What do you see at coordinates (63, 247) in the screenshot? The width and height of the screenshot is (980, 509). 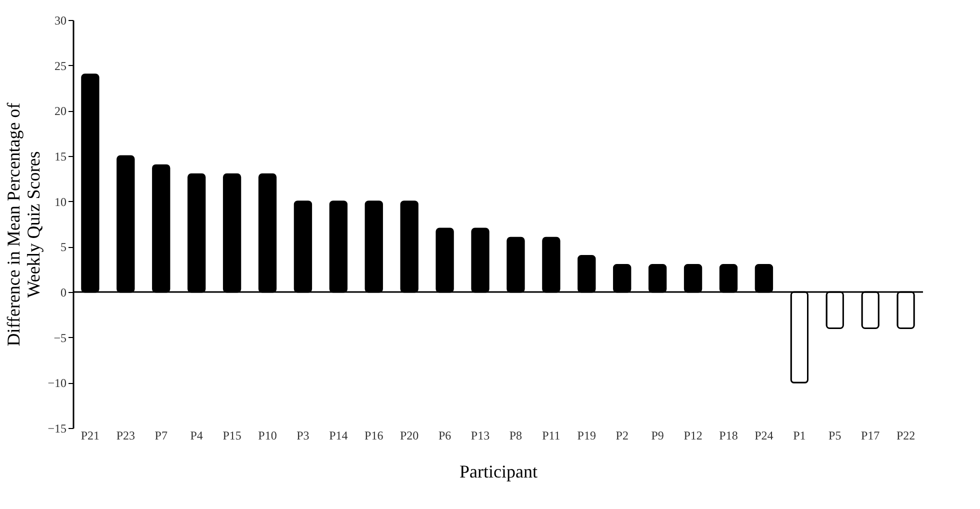 I see `y-tick-label: 5` at bounding box center [63, 247].